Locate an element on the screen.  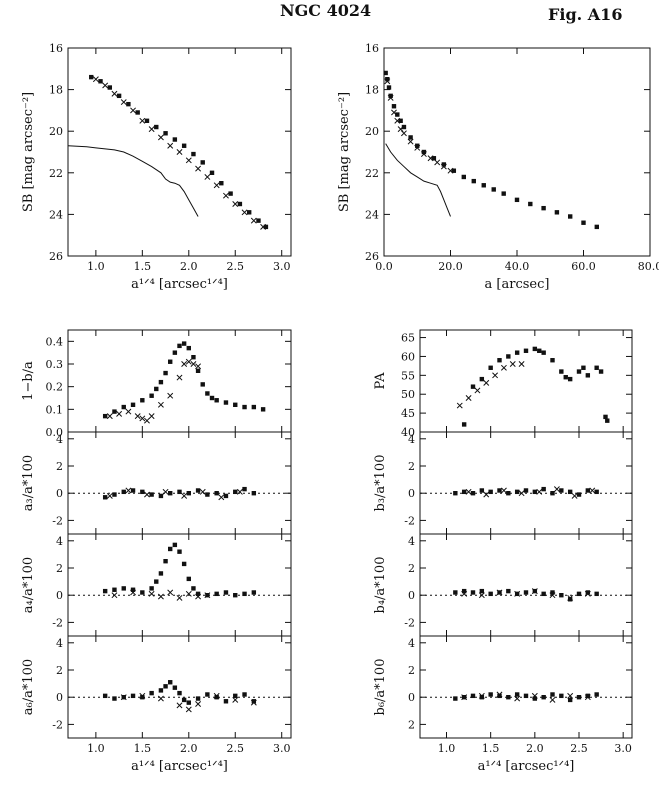
y-axis-label: b₄/a*100 is located at coordinates (380, 585).